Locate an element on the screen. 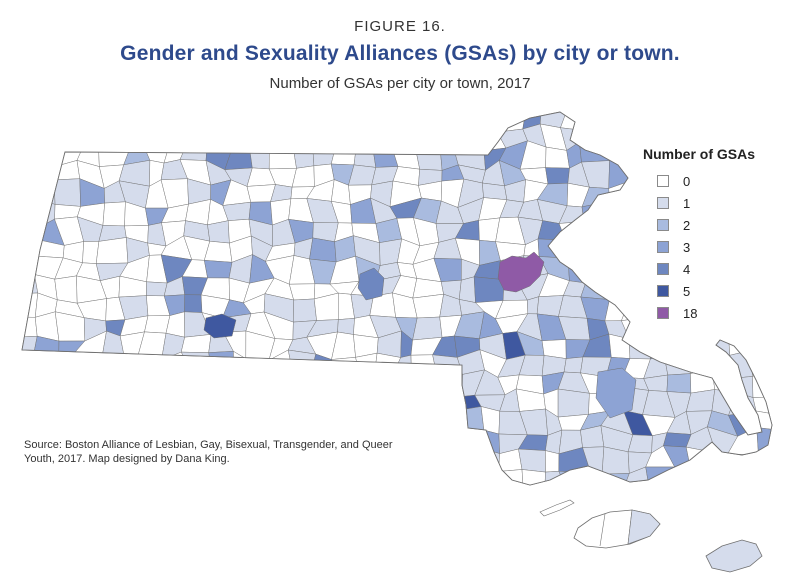 The width and height of the screenshot is (800, 586). legend-label: 1 is located at coordinates (687, 203).